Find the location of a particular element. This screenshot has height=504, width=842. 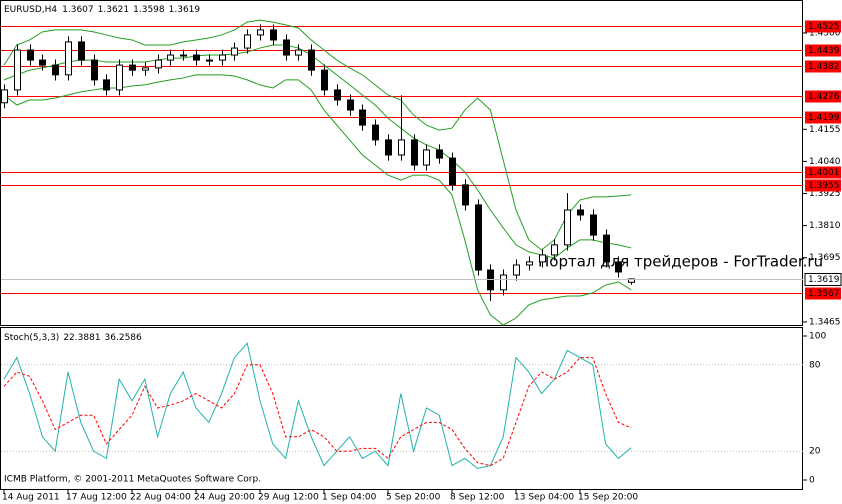

indicator-tick-label: 0 is located at coordinates (812, 481).